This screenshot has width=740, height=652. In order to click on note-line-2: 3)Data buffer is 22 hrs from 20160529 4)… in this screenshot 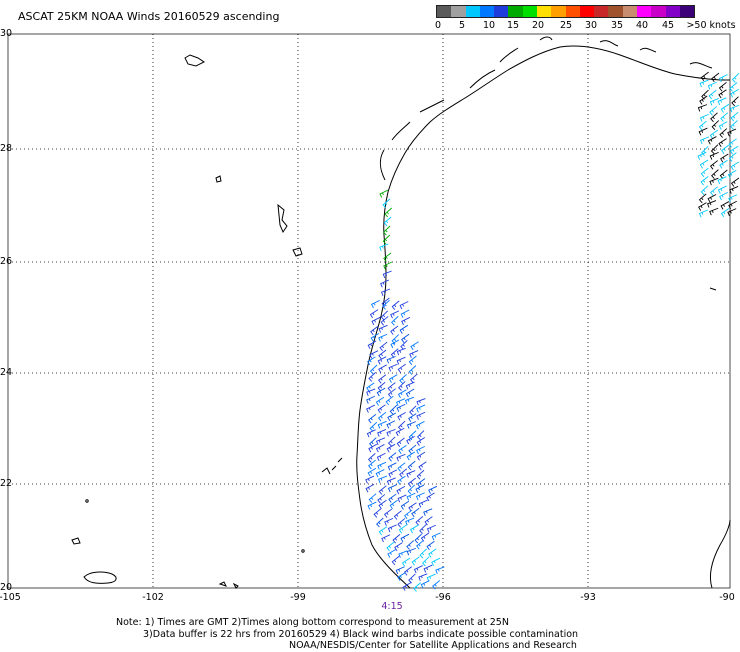, I will do `click(361, 634)`.